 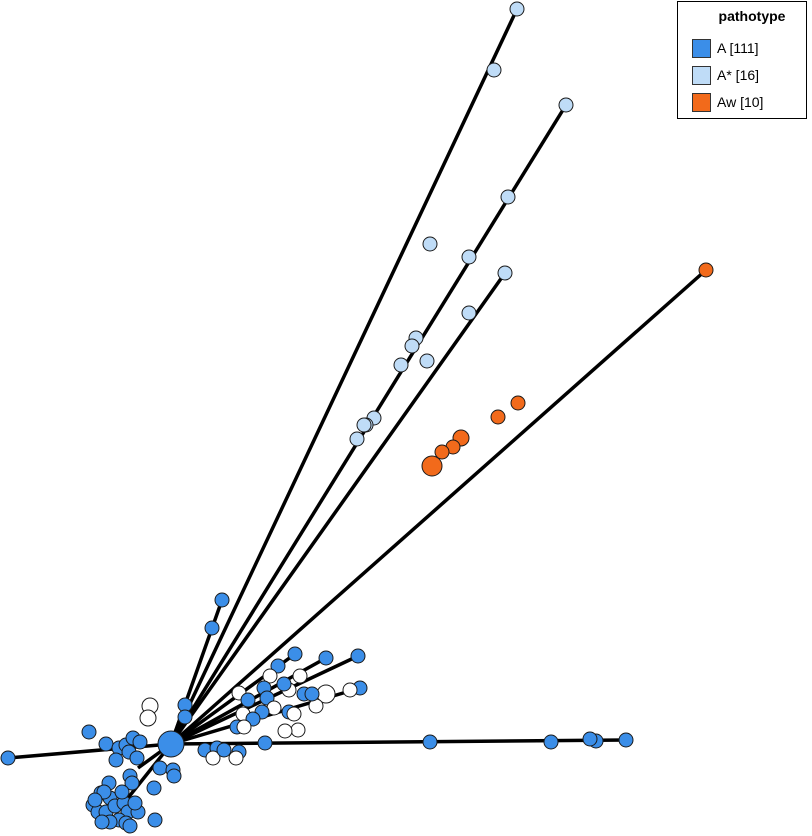 I want to click on legend-swatch-a-star, so click(x=701, y=75).